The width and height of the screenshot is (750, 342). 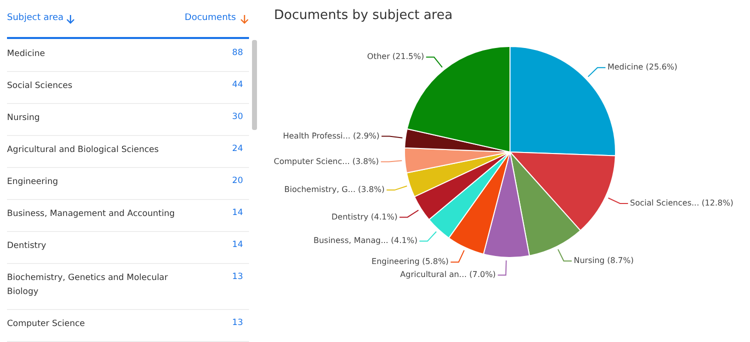 What do you see at coordinates (210, 18) in the screenshot?
I see `text: Documents` at bounding box center [210, 18].